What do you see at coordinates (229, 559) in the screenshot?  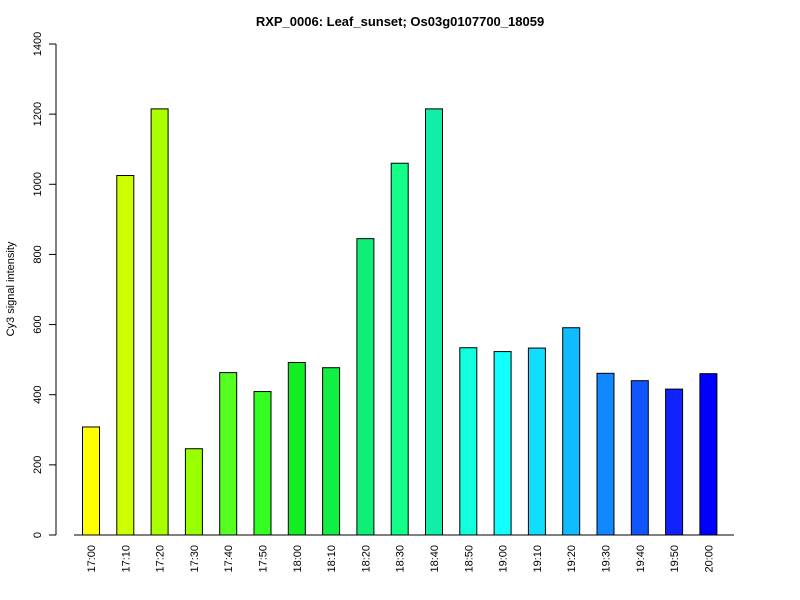 I see `x-tick-label: 17:40` at bounding box center [229, 559].